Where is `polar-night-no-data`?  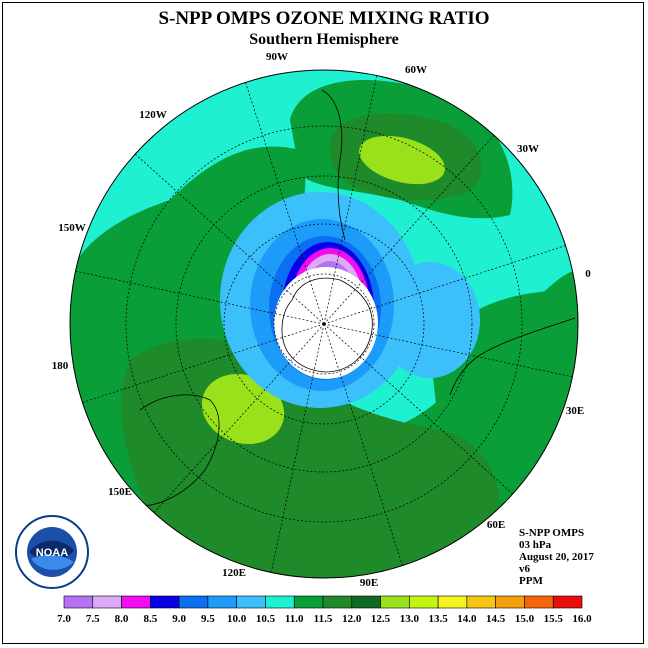
polar-night-no-data is located at coordinates (326, 323).